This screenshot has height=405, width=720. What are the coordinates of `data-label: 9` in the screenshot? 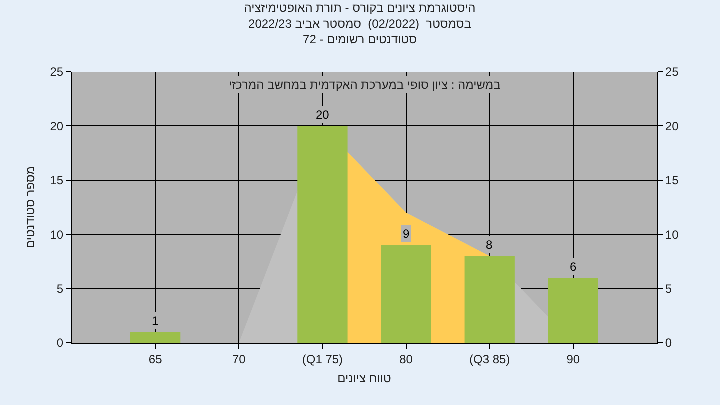 It's located at (406, 234).